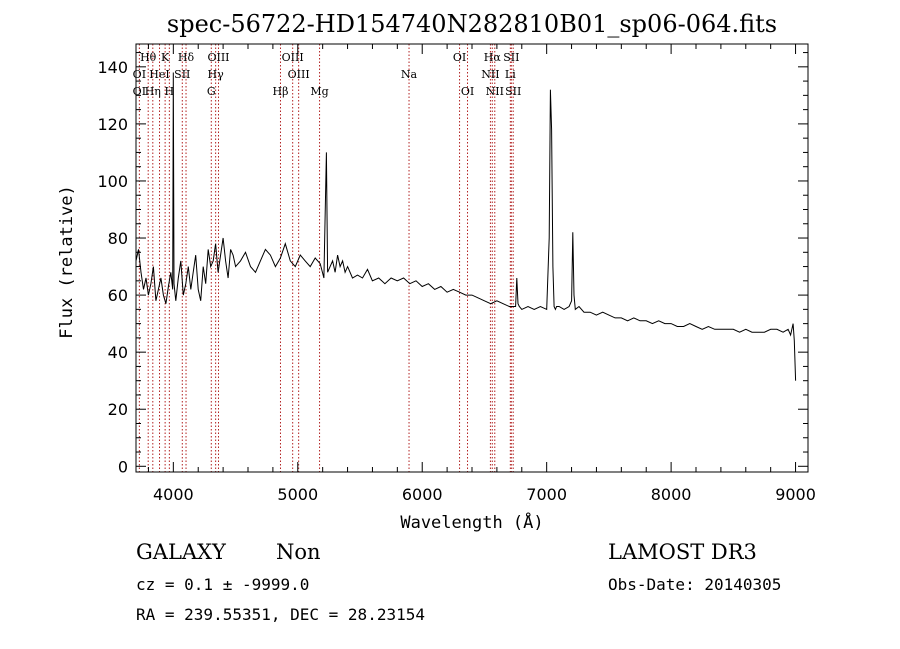 The height and width of the screenshot is (649, 900). Describe the element at coordinates (112, 124) in the screenshot. I see `y-tick-label: 120` at that location.